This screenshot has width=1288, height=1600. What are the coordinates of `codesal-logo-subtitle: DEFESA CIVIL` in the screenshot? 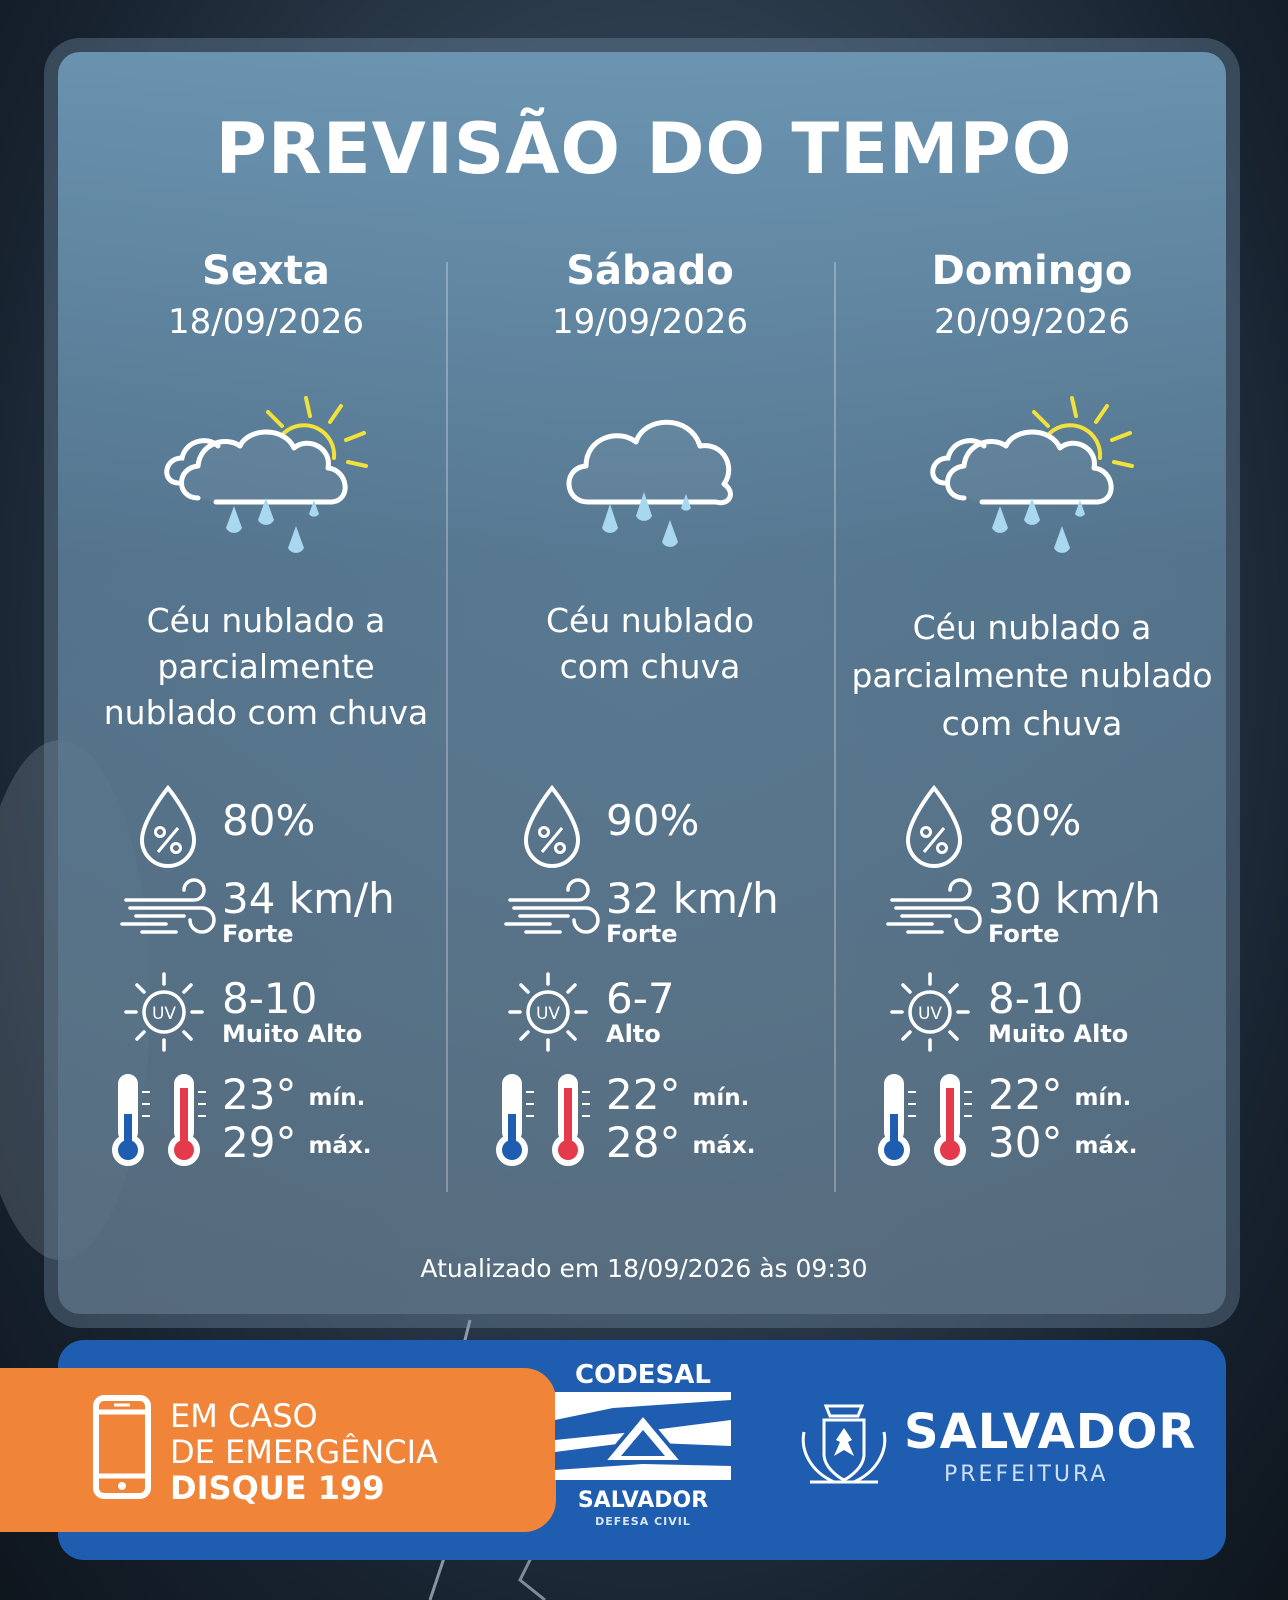 It's located at (643, 1521).